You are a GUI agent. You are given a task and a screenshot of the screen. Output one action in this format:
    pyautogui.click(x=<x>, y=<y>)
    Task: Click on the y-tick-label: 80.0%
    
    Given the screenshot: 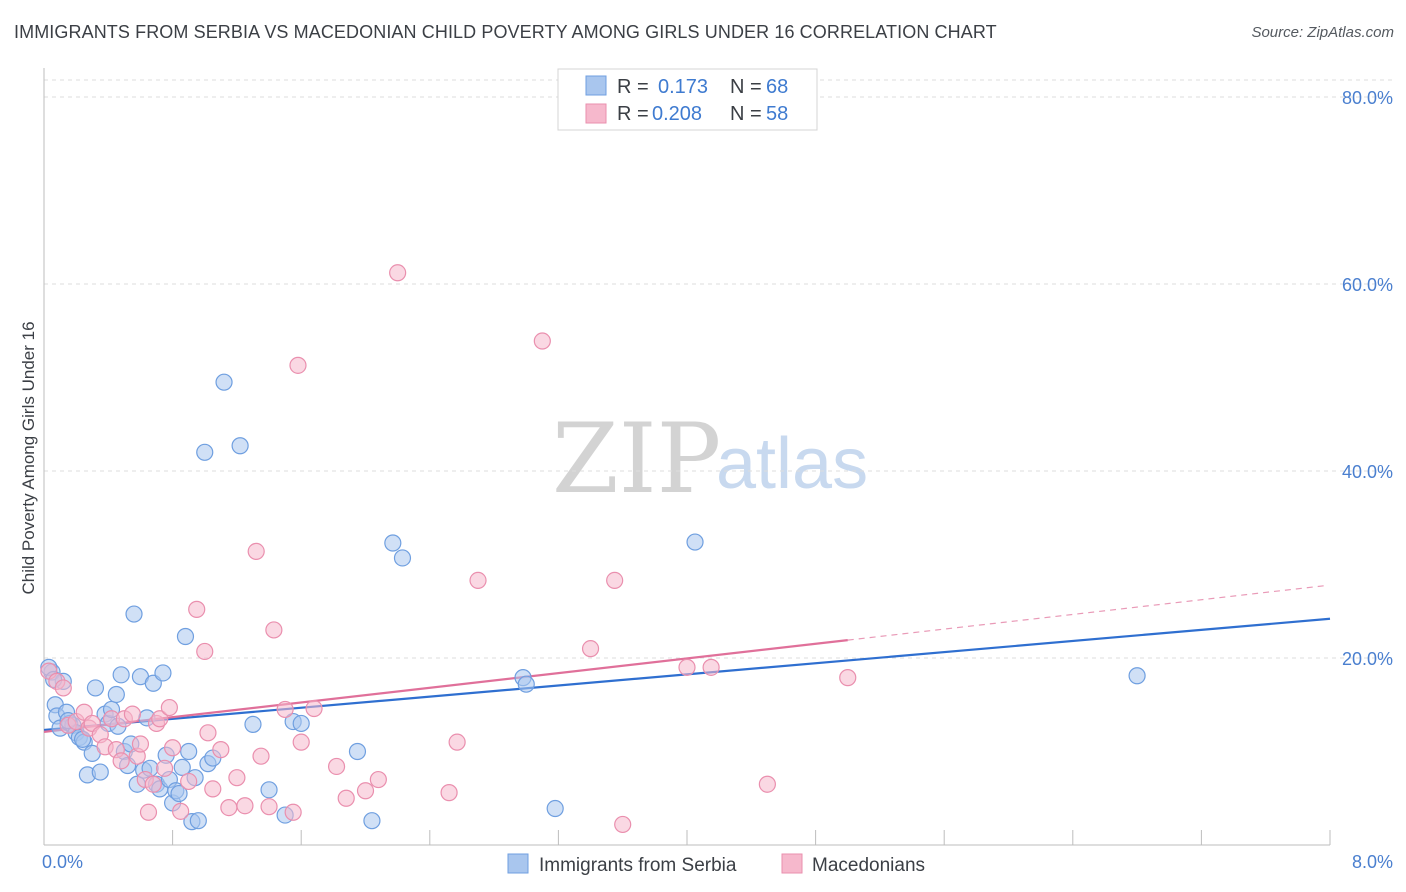 What is the action you would take?
    pyautogui.click(x=1367, y=98)
    